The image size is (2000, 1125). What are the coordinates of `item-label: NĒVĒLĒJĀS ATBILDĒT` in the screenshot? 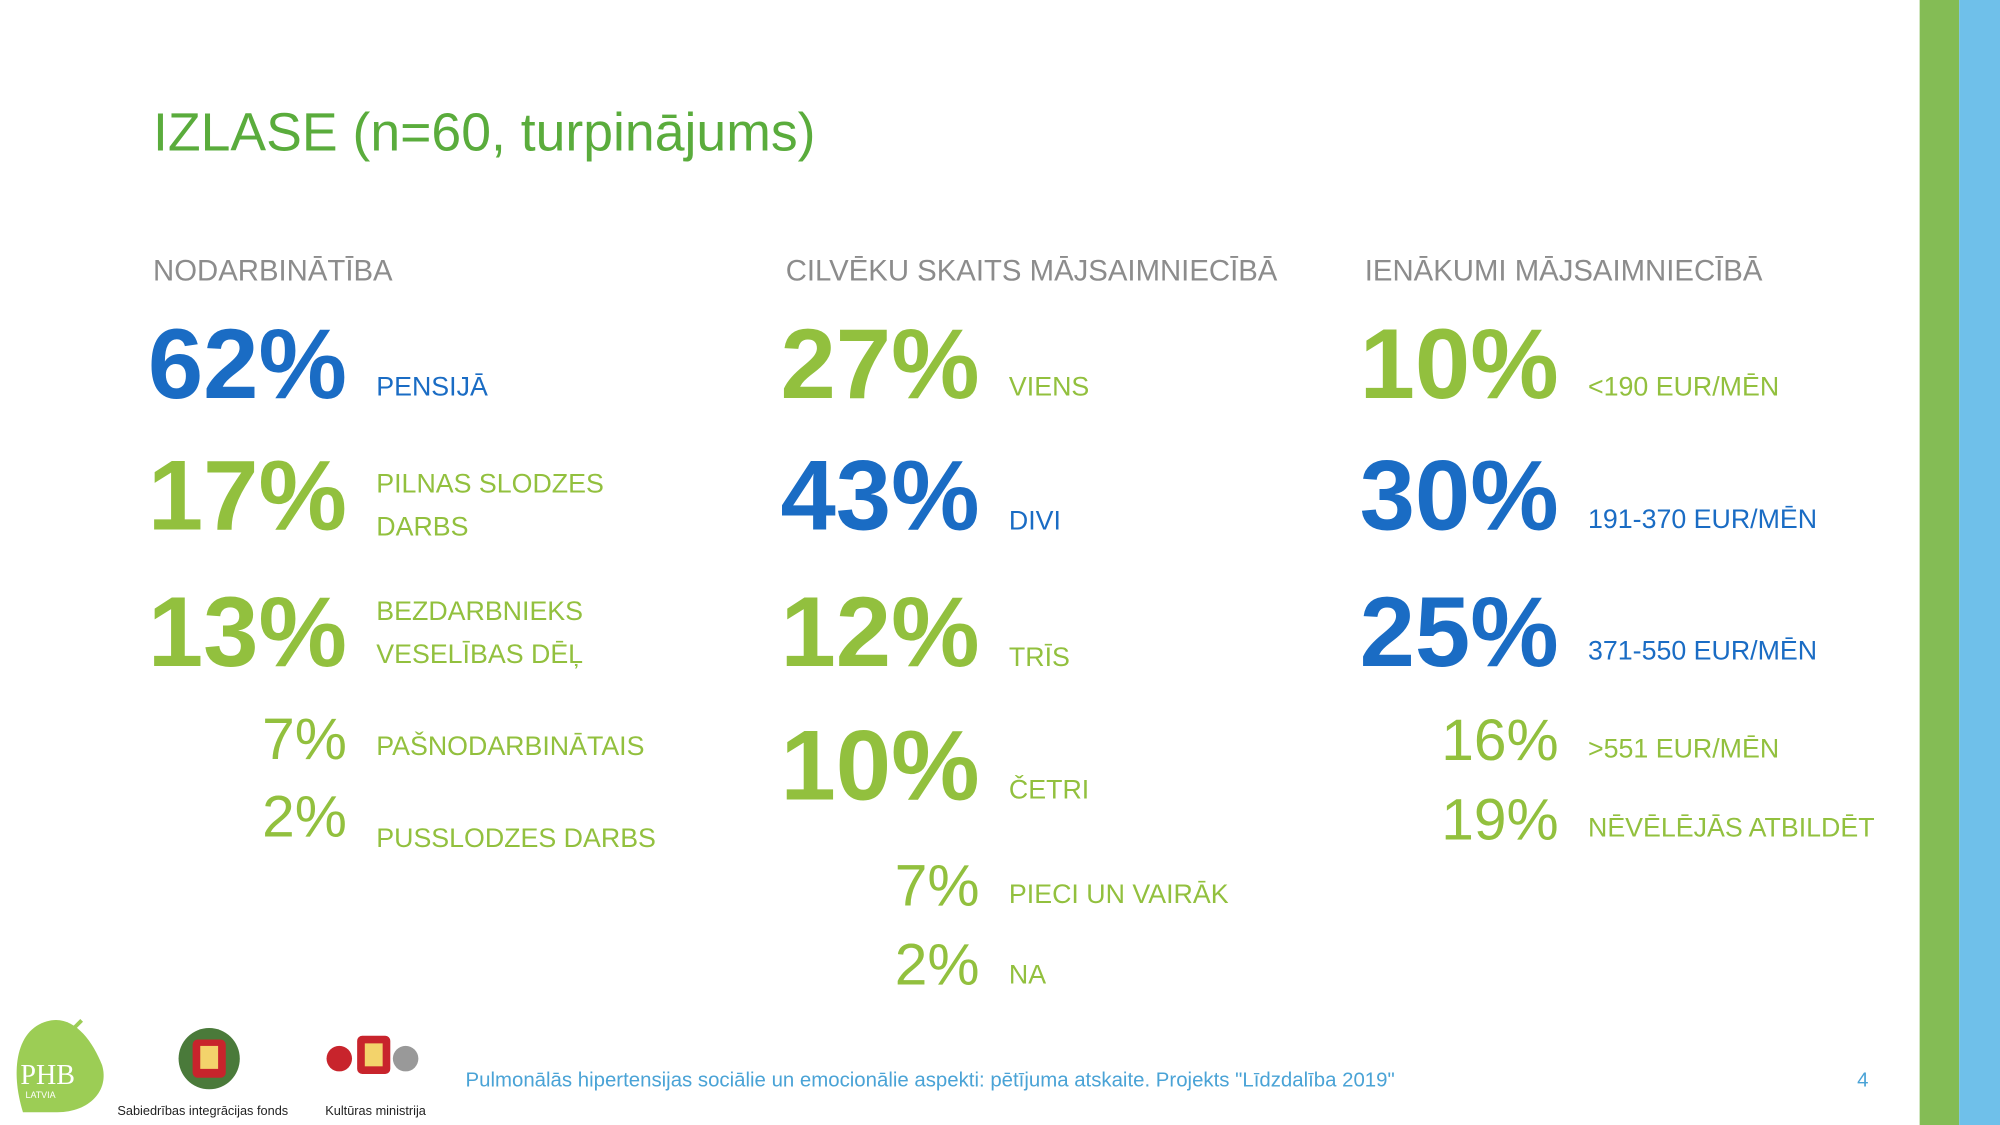 It's located at (1731, 828).